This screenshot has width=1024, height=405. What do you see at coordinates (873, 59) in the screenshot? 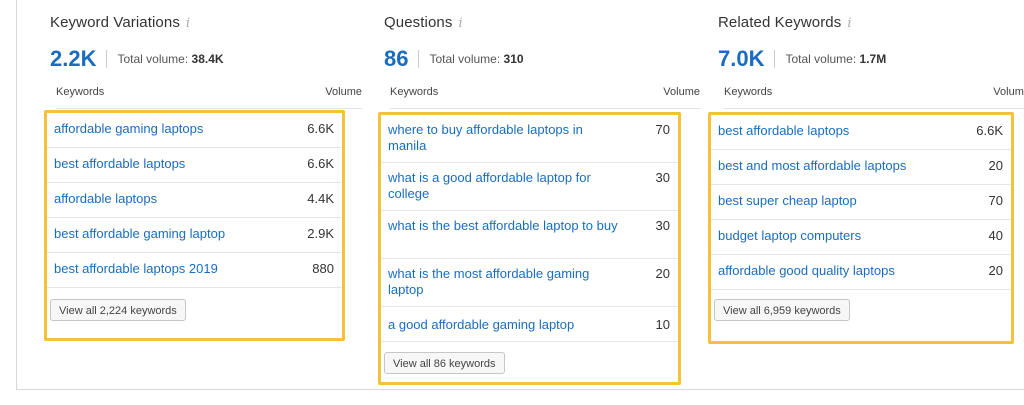
I see `total-volume-value: 1.7M` at bounding box center [873, 59].